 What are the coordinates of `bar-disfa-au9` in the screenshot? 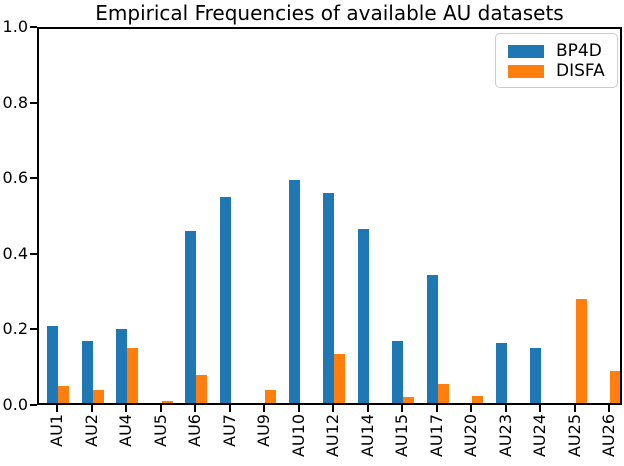 It's located at (270, 397).